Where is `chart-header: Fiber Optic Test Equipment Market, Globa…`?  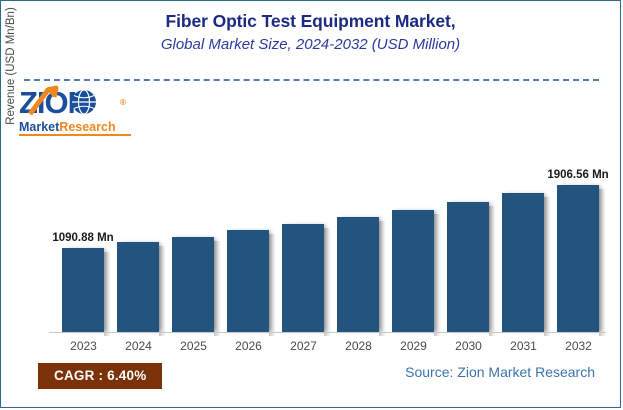
chart-header: Fiber Optic Test Equipment Market, Globa… is located at coordinates (310, 32).